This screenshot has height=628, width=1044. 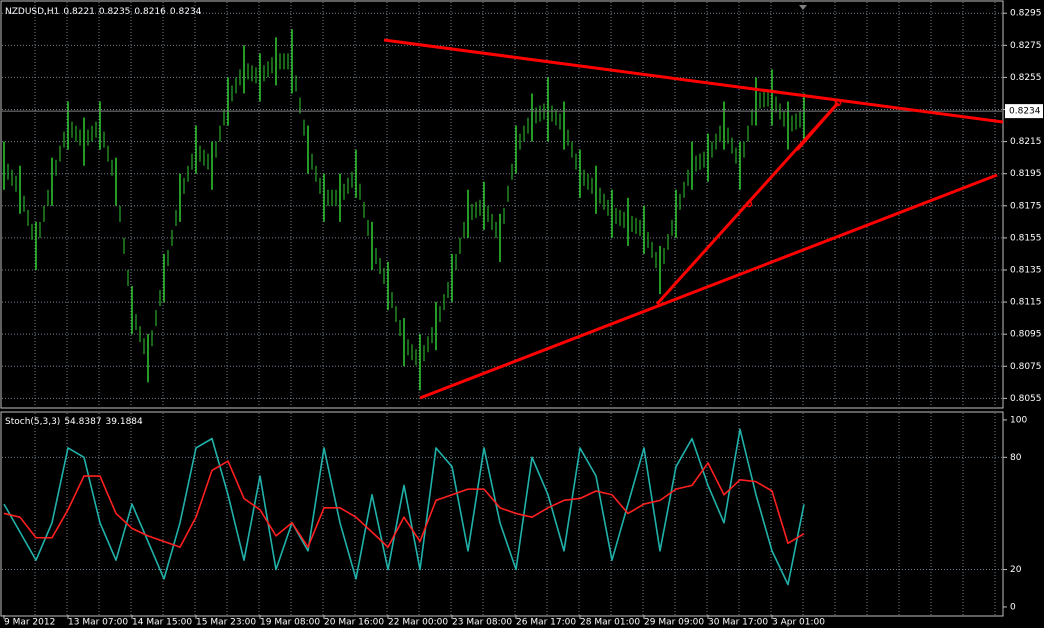 What do you see at coordinates (162, 623) in the screenshot?
I see `x-tick-label: 14 Mar 15:00` at bounding box center [162, 623].